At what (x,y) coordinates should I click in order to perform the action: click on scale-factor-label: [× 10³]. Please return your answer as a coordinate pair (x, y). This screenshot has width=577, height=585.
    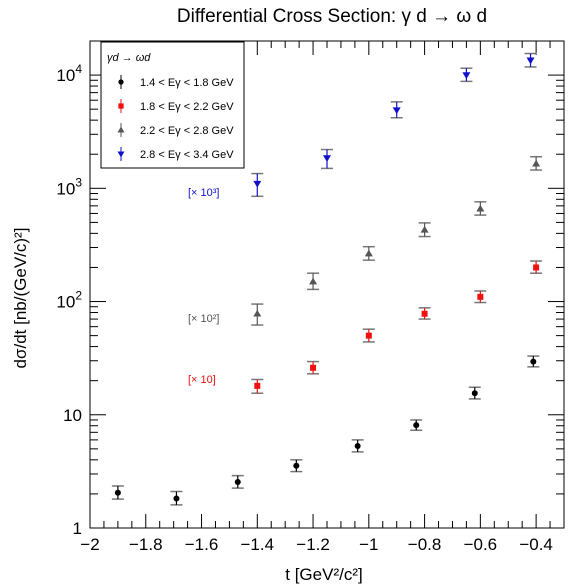
    Looking at the image, I should click on (204, 193).